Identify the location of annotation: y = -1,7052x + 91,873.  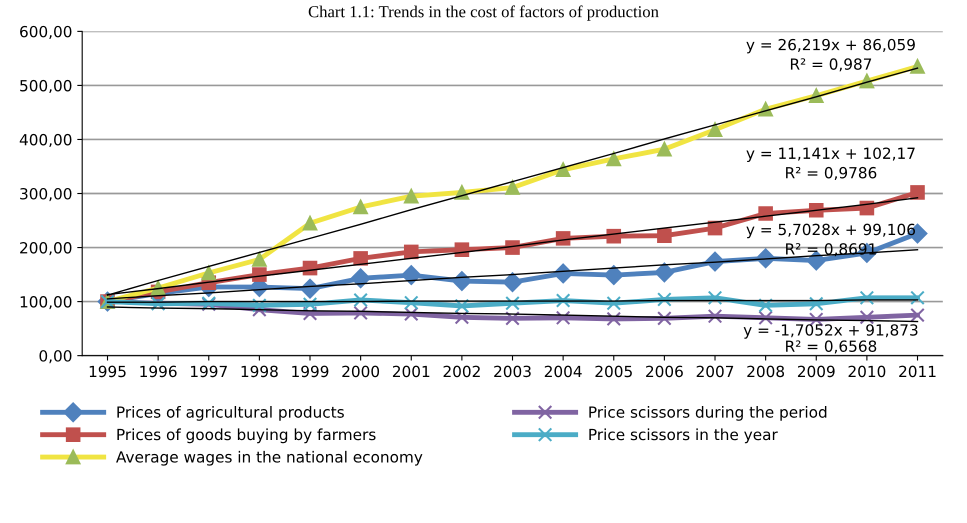
(831, 331).